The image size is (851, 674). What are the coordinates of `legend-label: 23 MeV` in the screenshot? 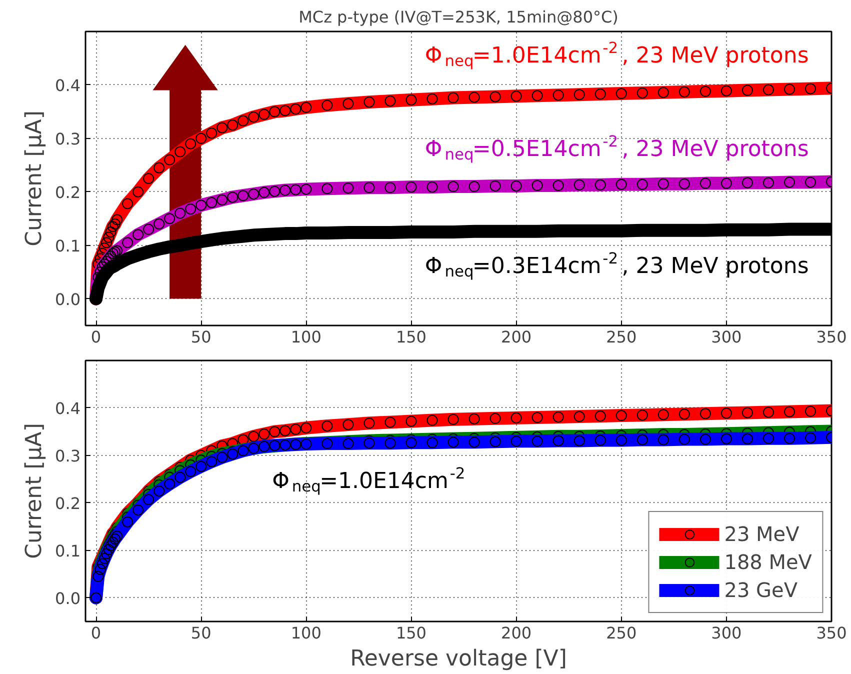 It's located at (762, 534).